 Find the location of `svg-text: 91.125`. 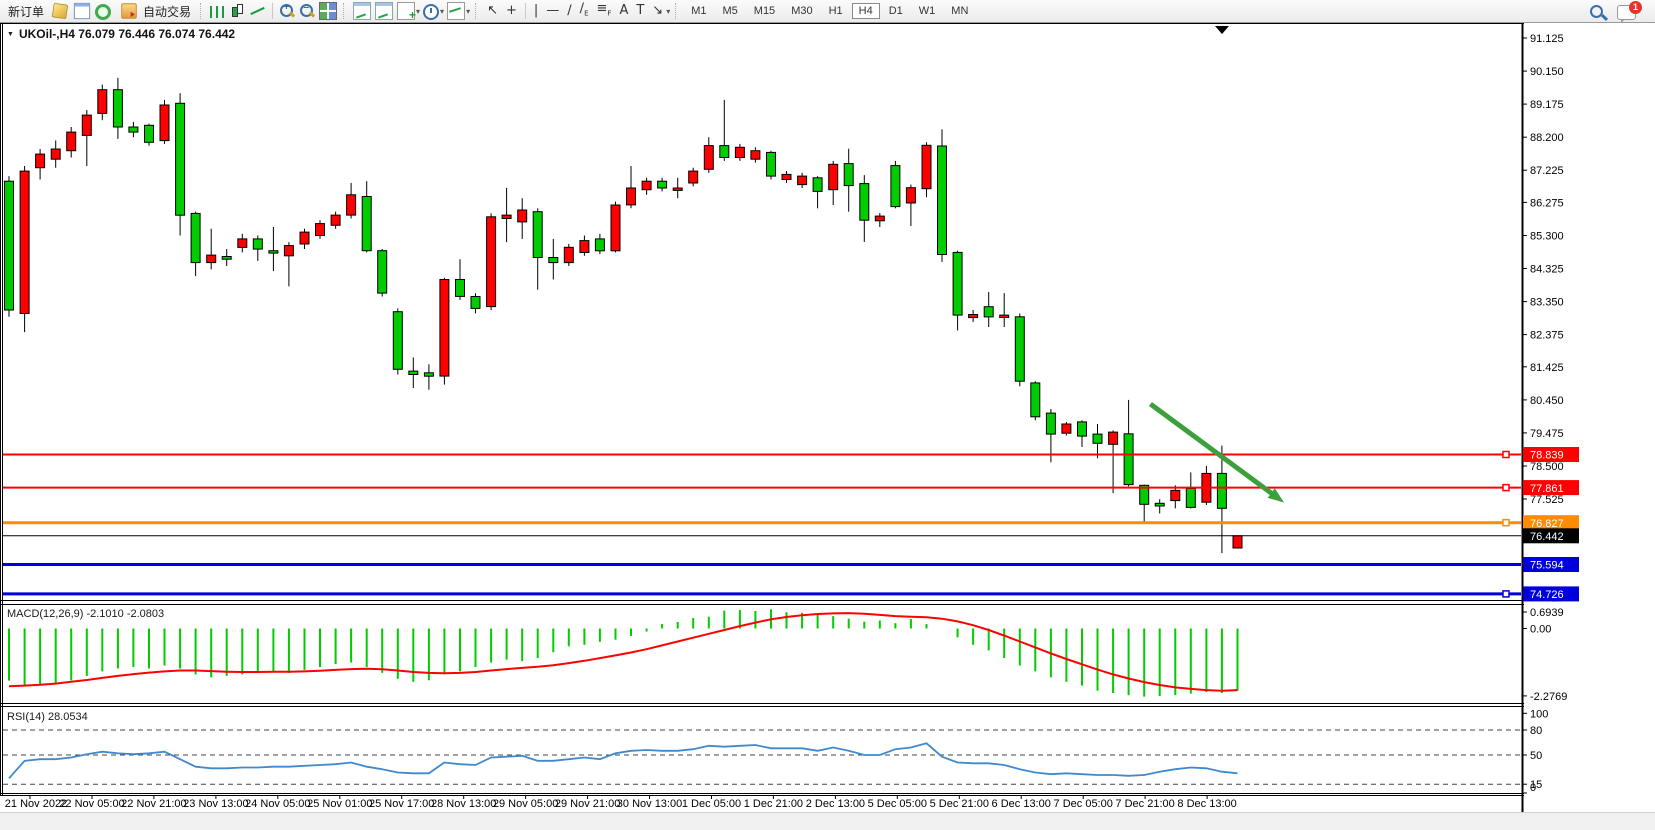

svg-text: 91.125 is located at coordinates (1547, 39).